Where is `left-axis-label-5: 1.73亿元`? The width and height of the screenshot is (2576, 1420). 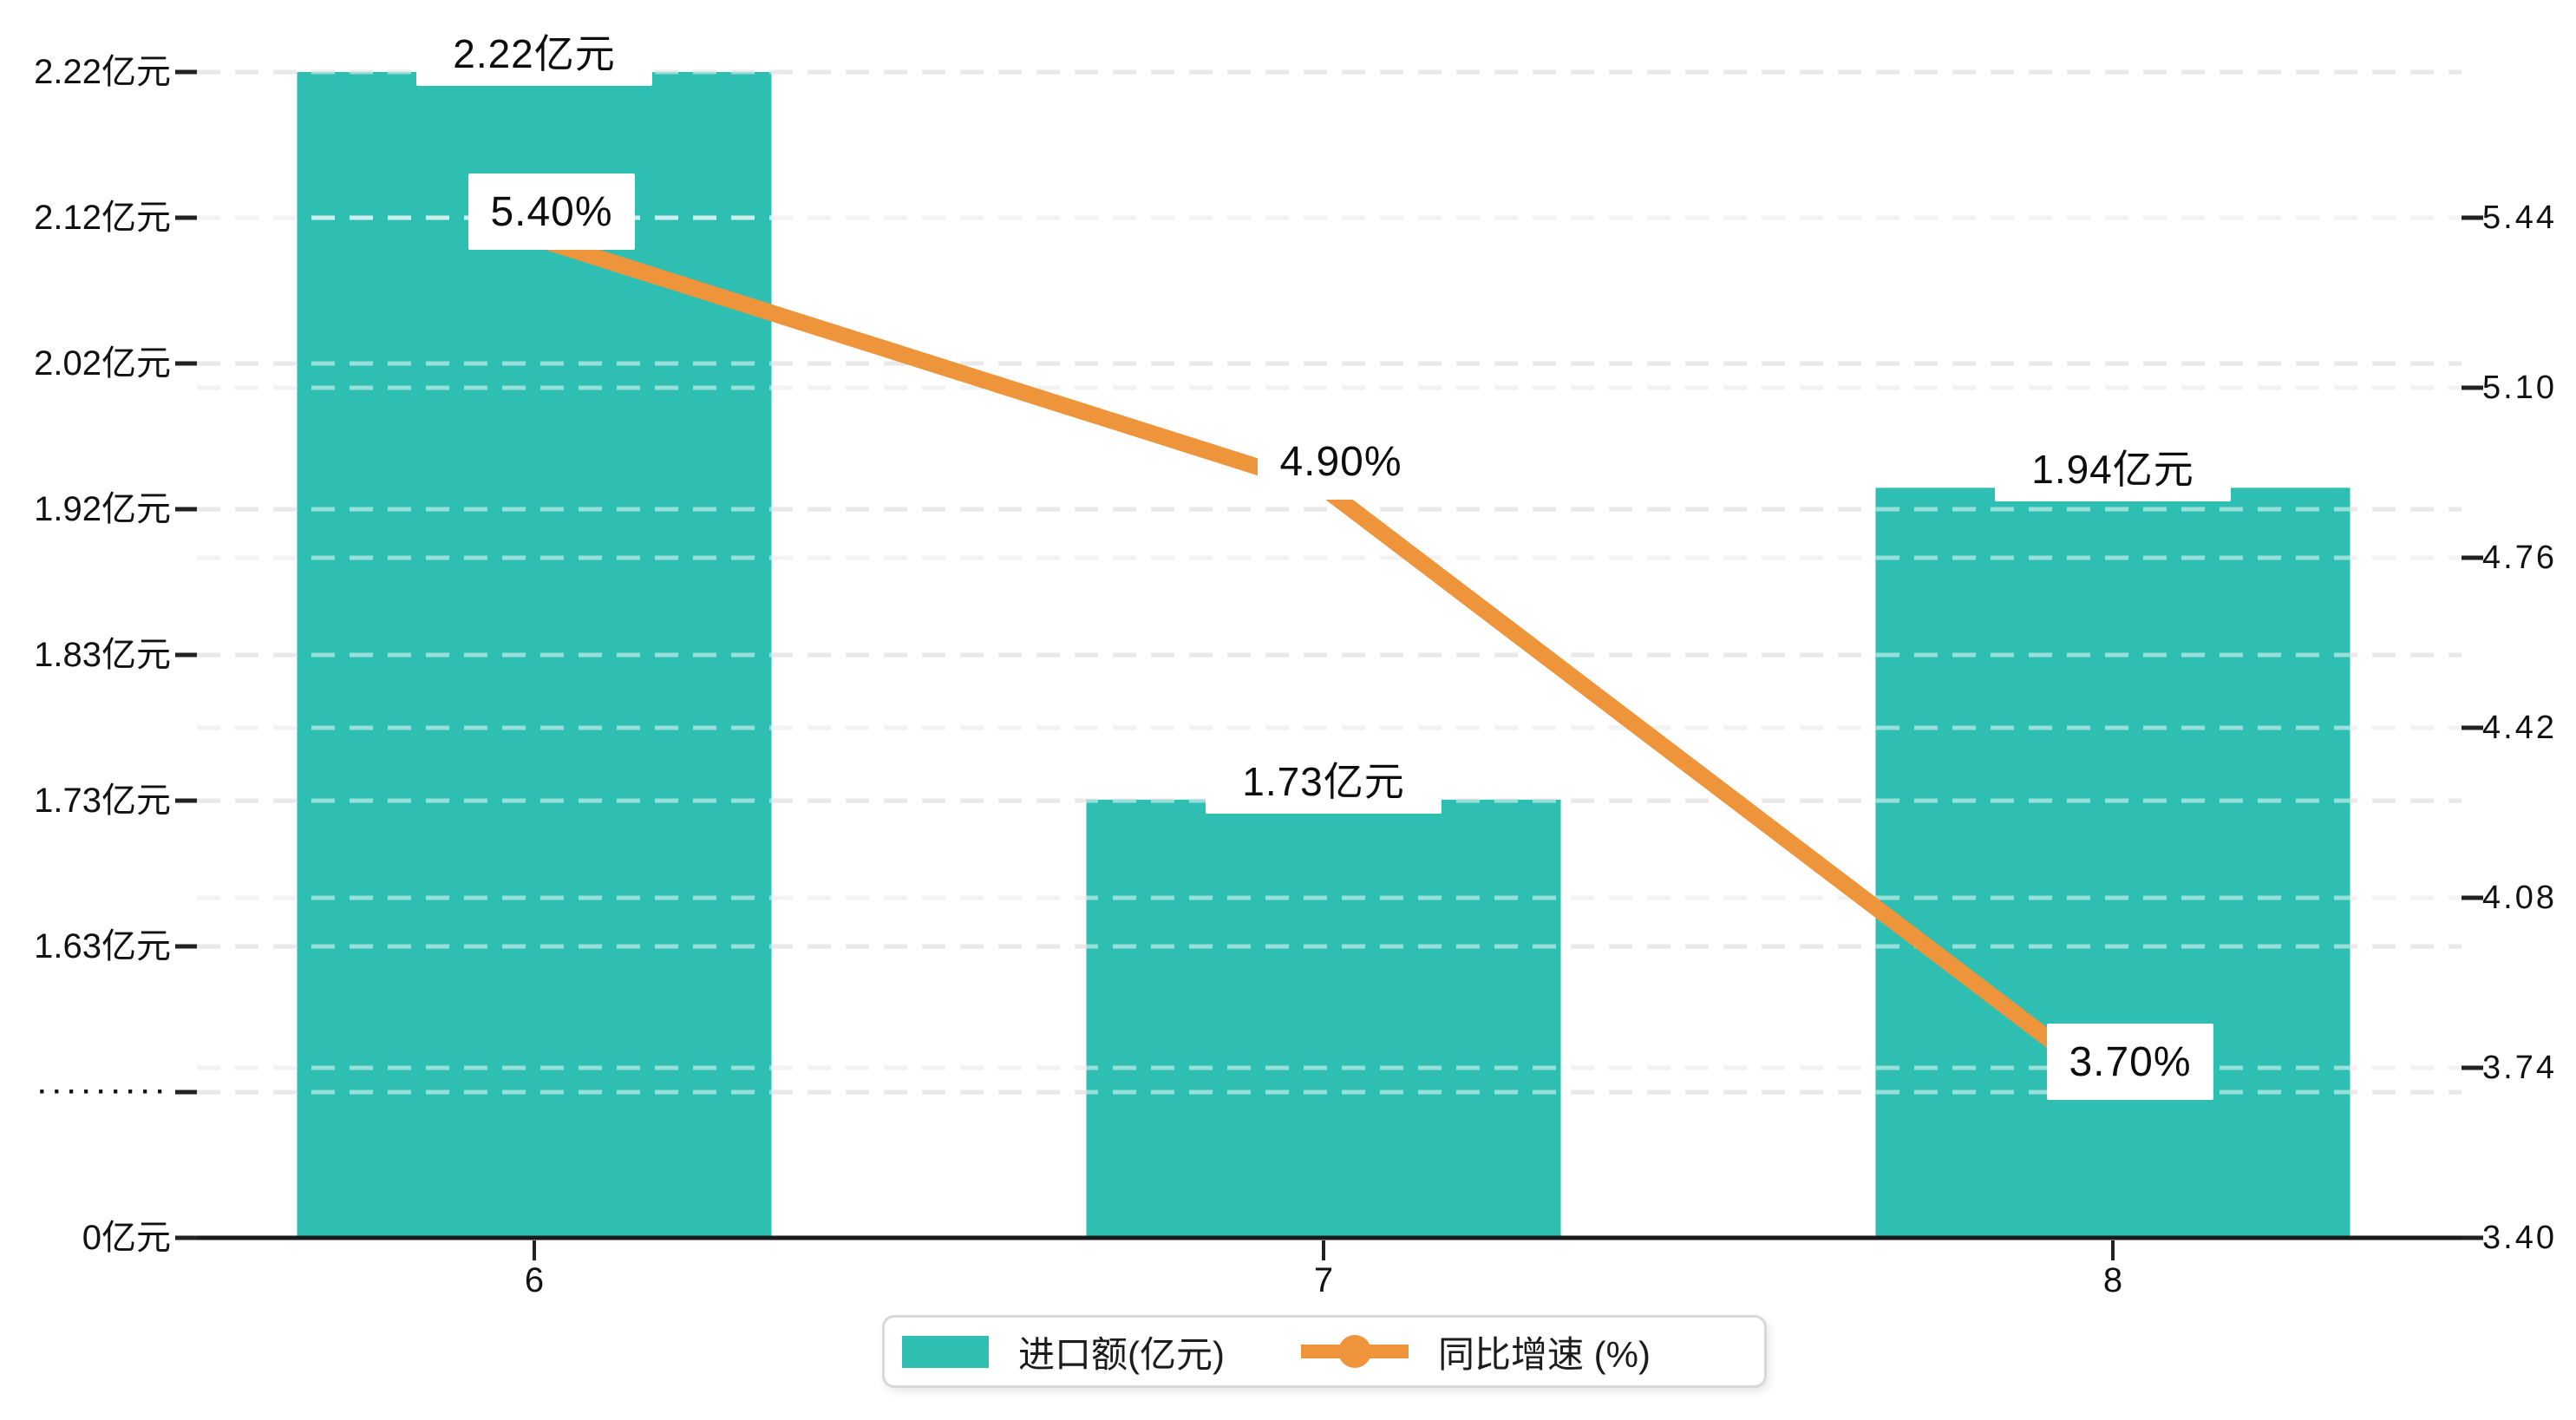 left-axis-label-5: 1.73亿元 is located at coordinates (102, 801).